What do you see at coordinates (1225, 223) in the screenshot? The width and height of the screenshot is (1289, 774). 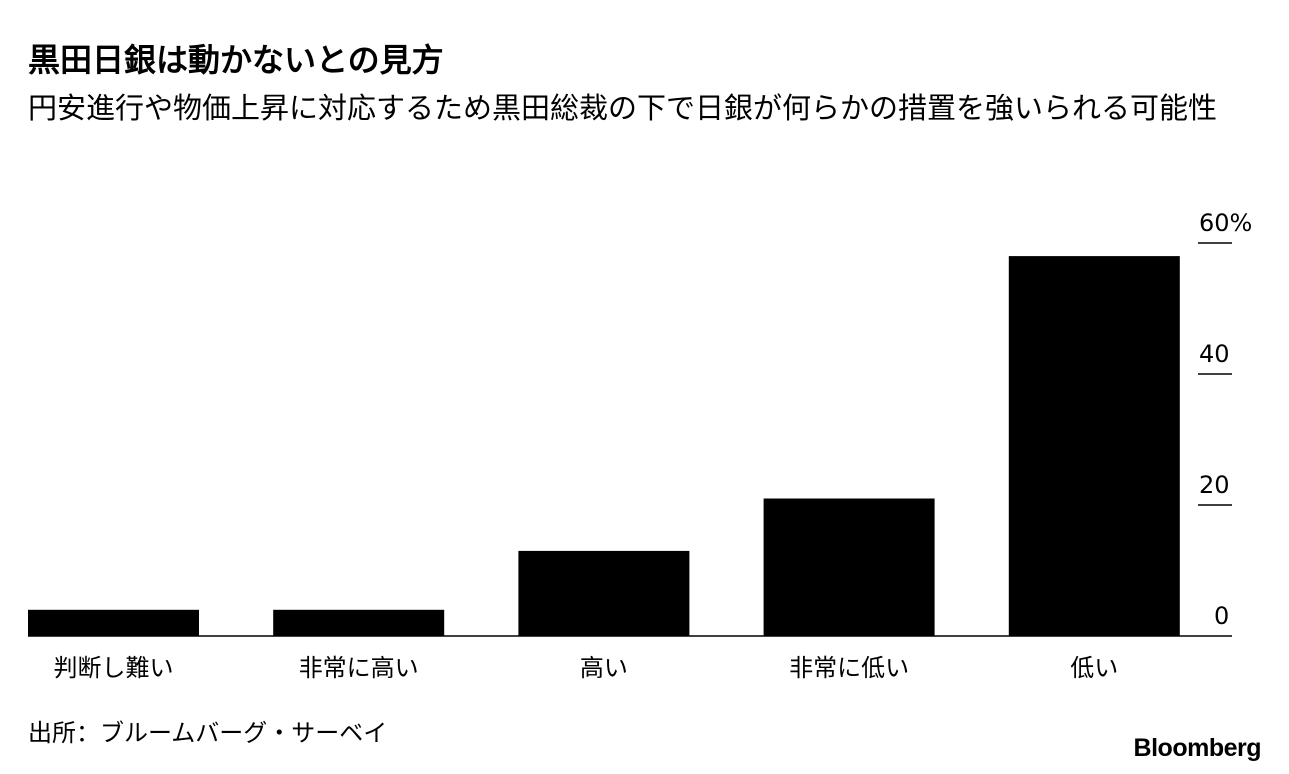 I see `y-tick-label: 60%` at bounding box center [1225, 223].